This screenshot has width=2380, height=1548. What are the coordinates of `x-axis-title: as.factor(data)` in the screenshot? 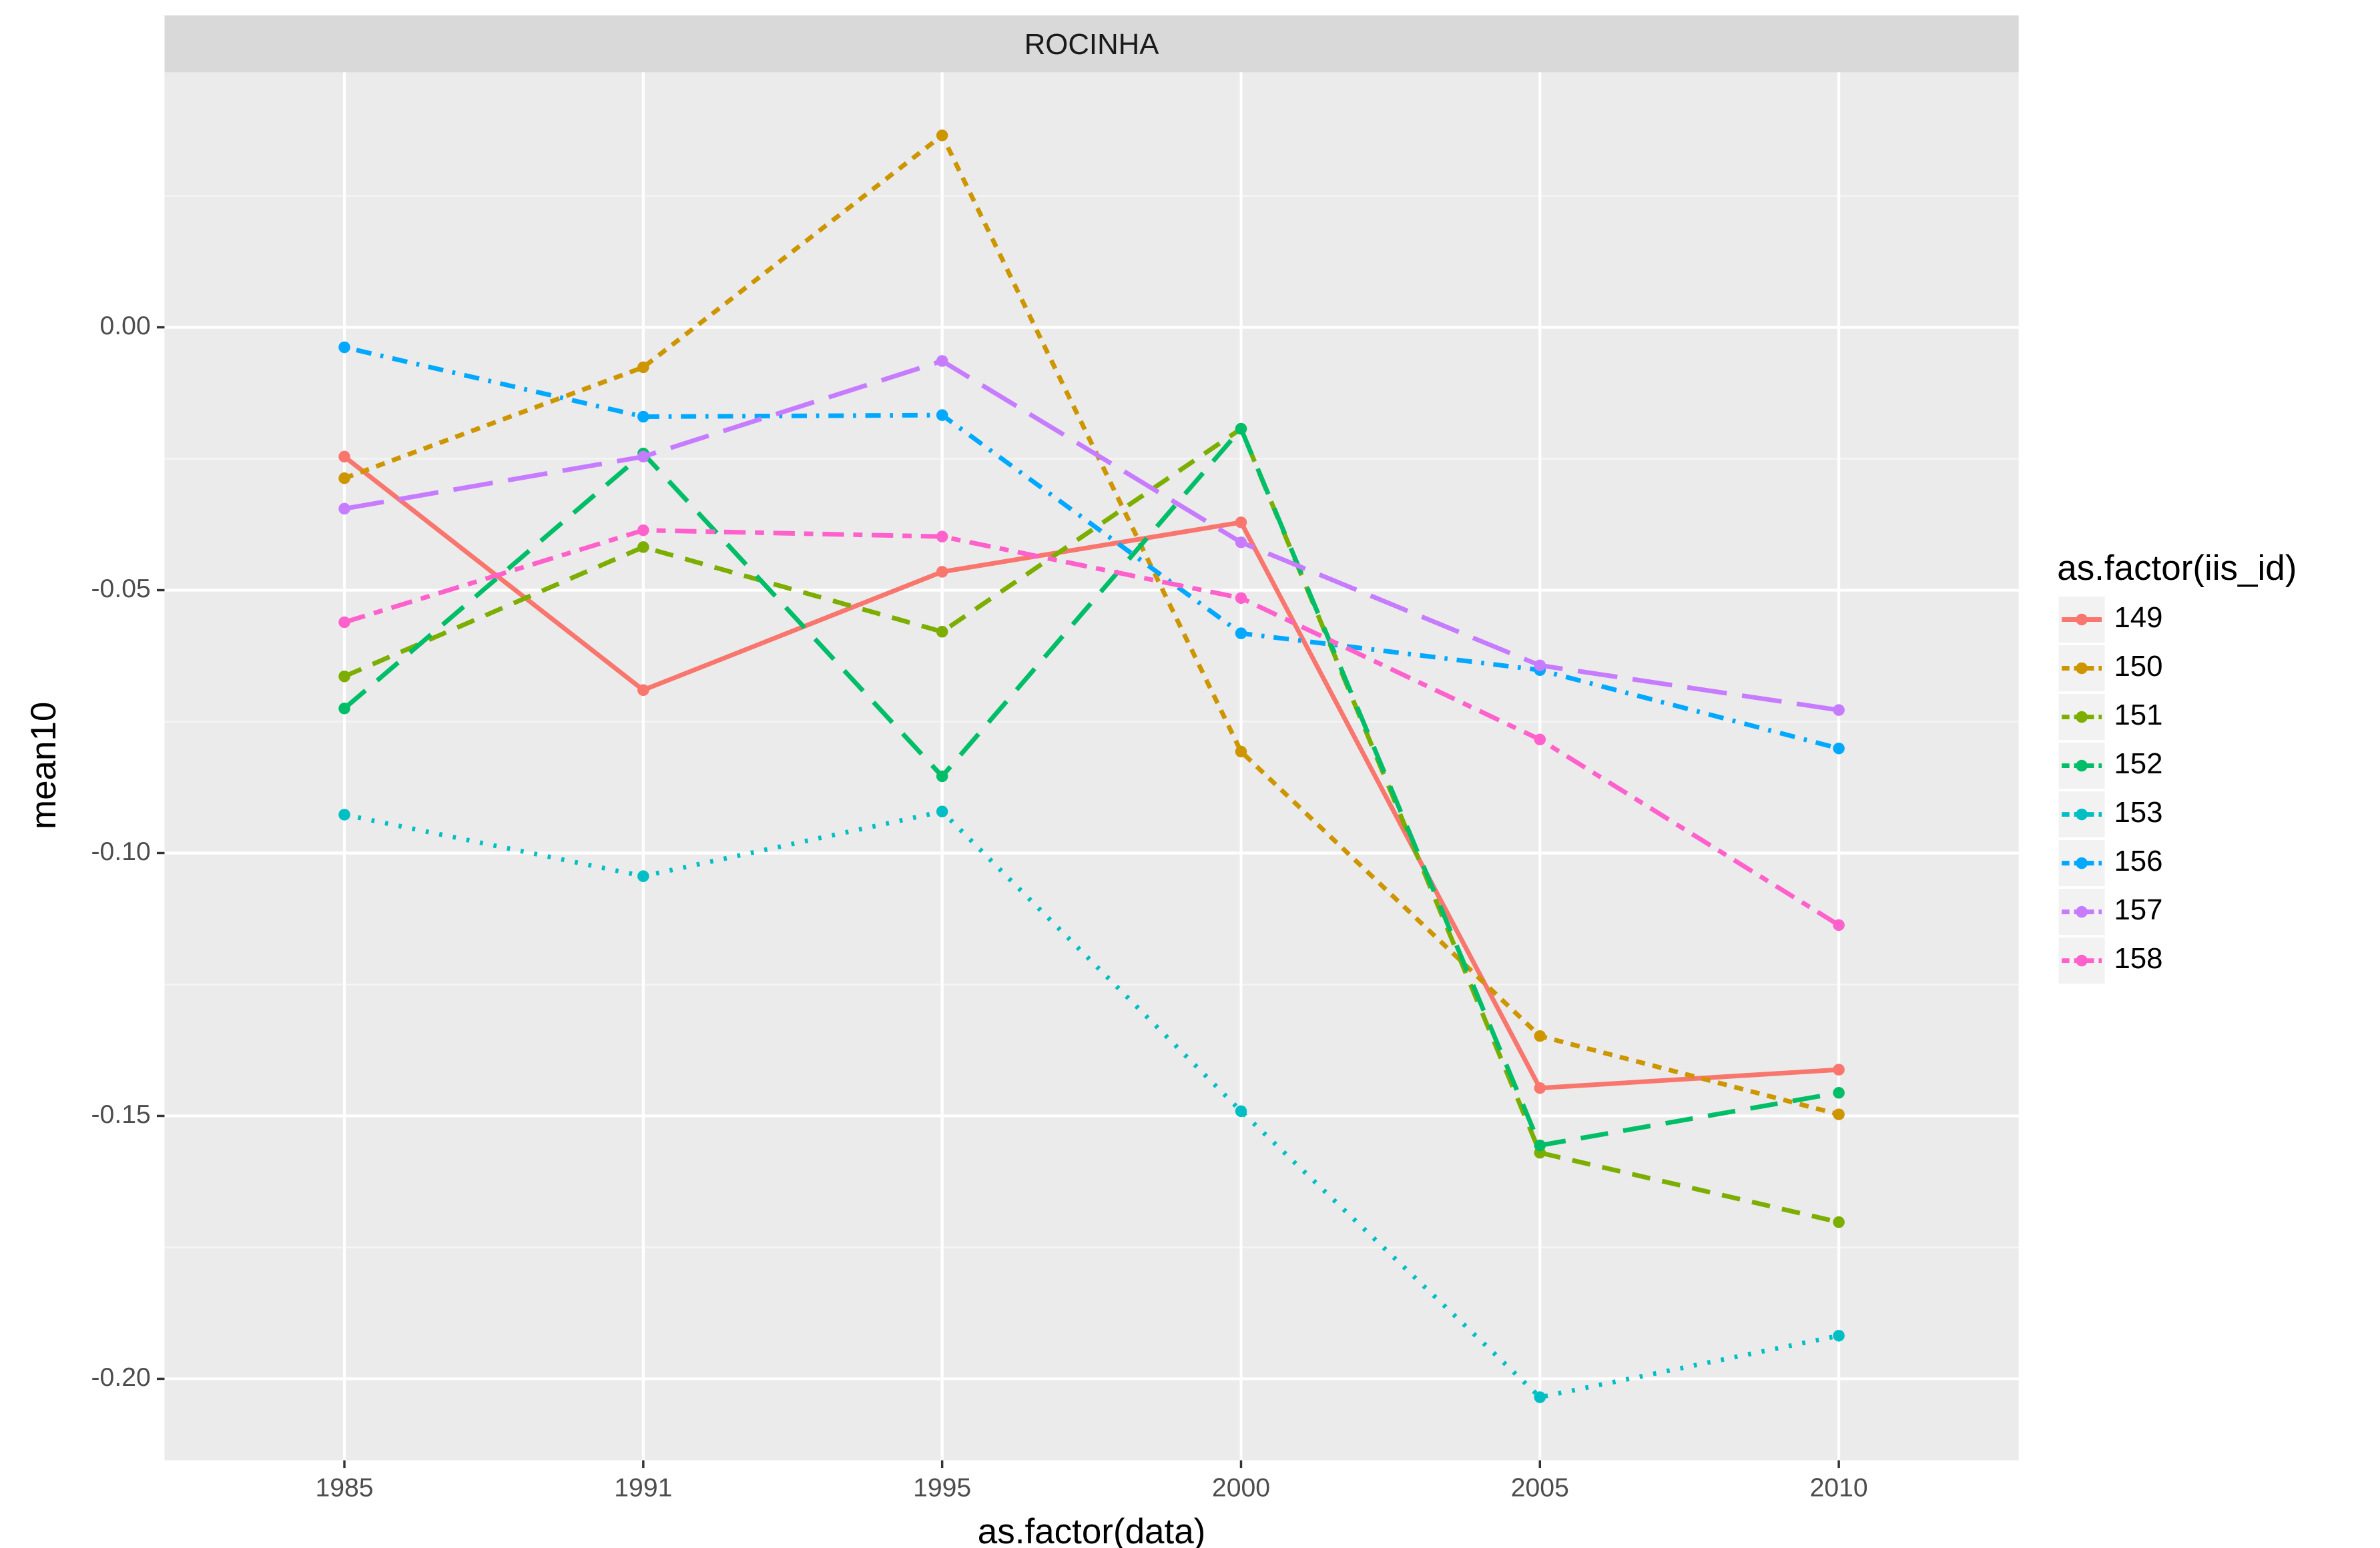 It's located at (1092, 1530).